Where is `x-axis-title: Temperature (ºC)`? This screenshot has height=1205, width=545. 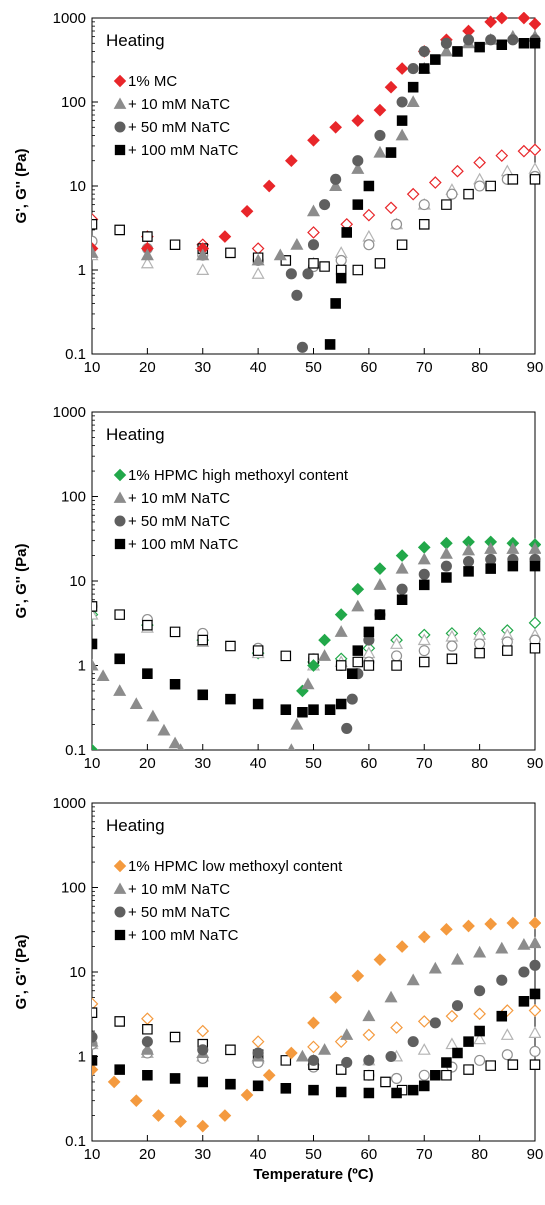 x-axis-title: Temperature (ºC) is located at coordinates (313, 1174).